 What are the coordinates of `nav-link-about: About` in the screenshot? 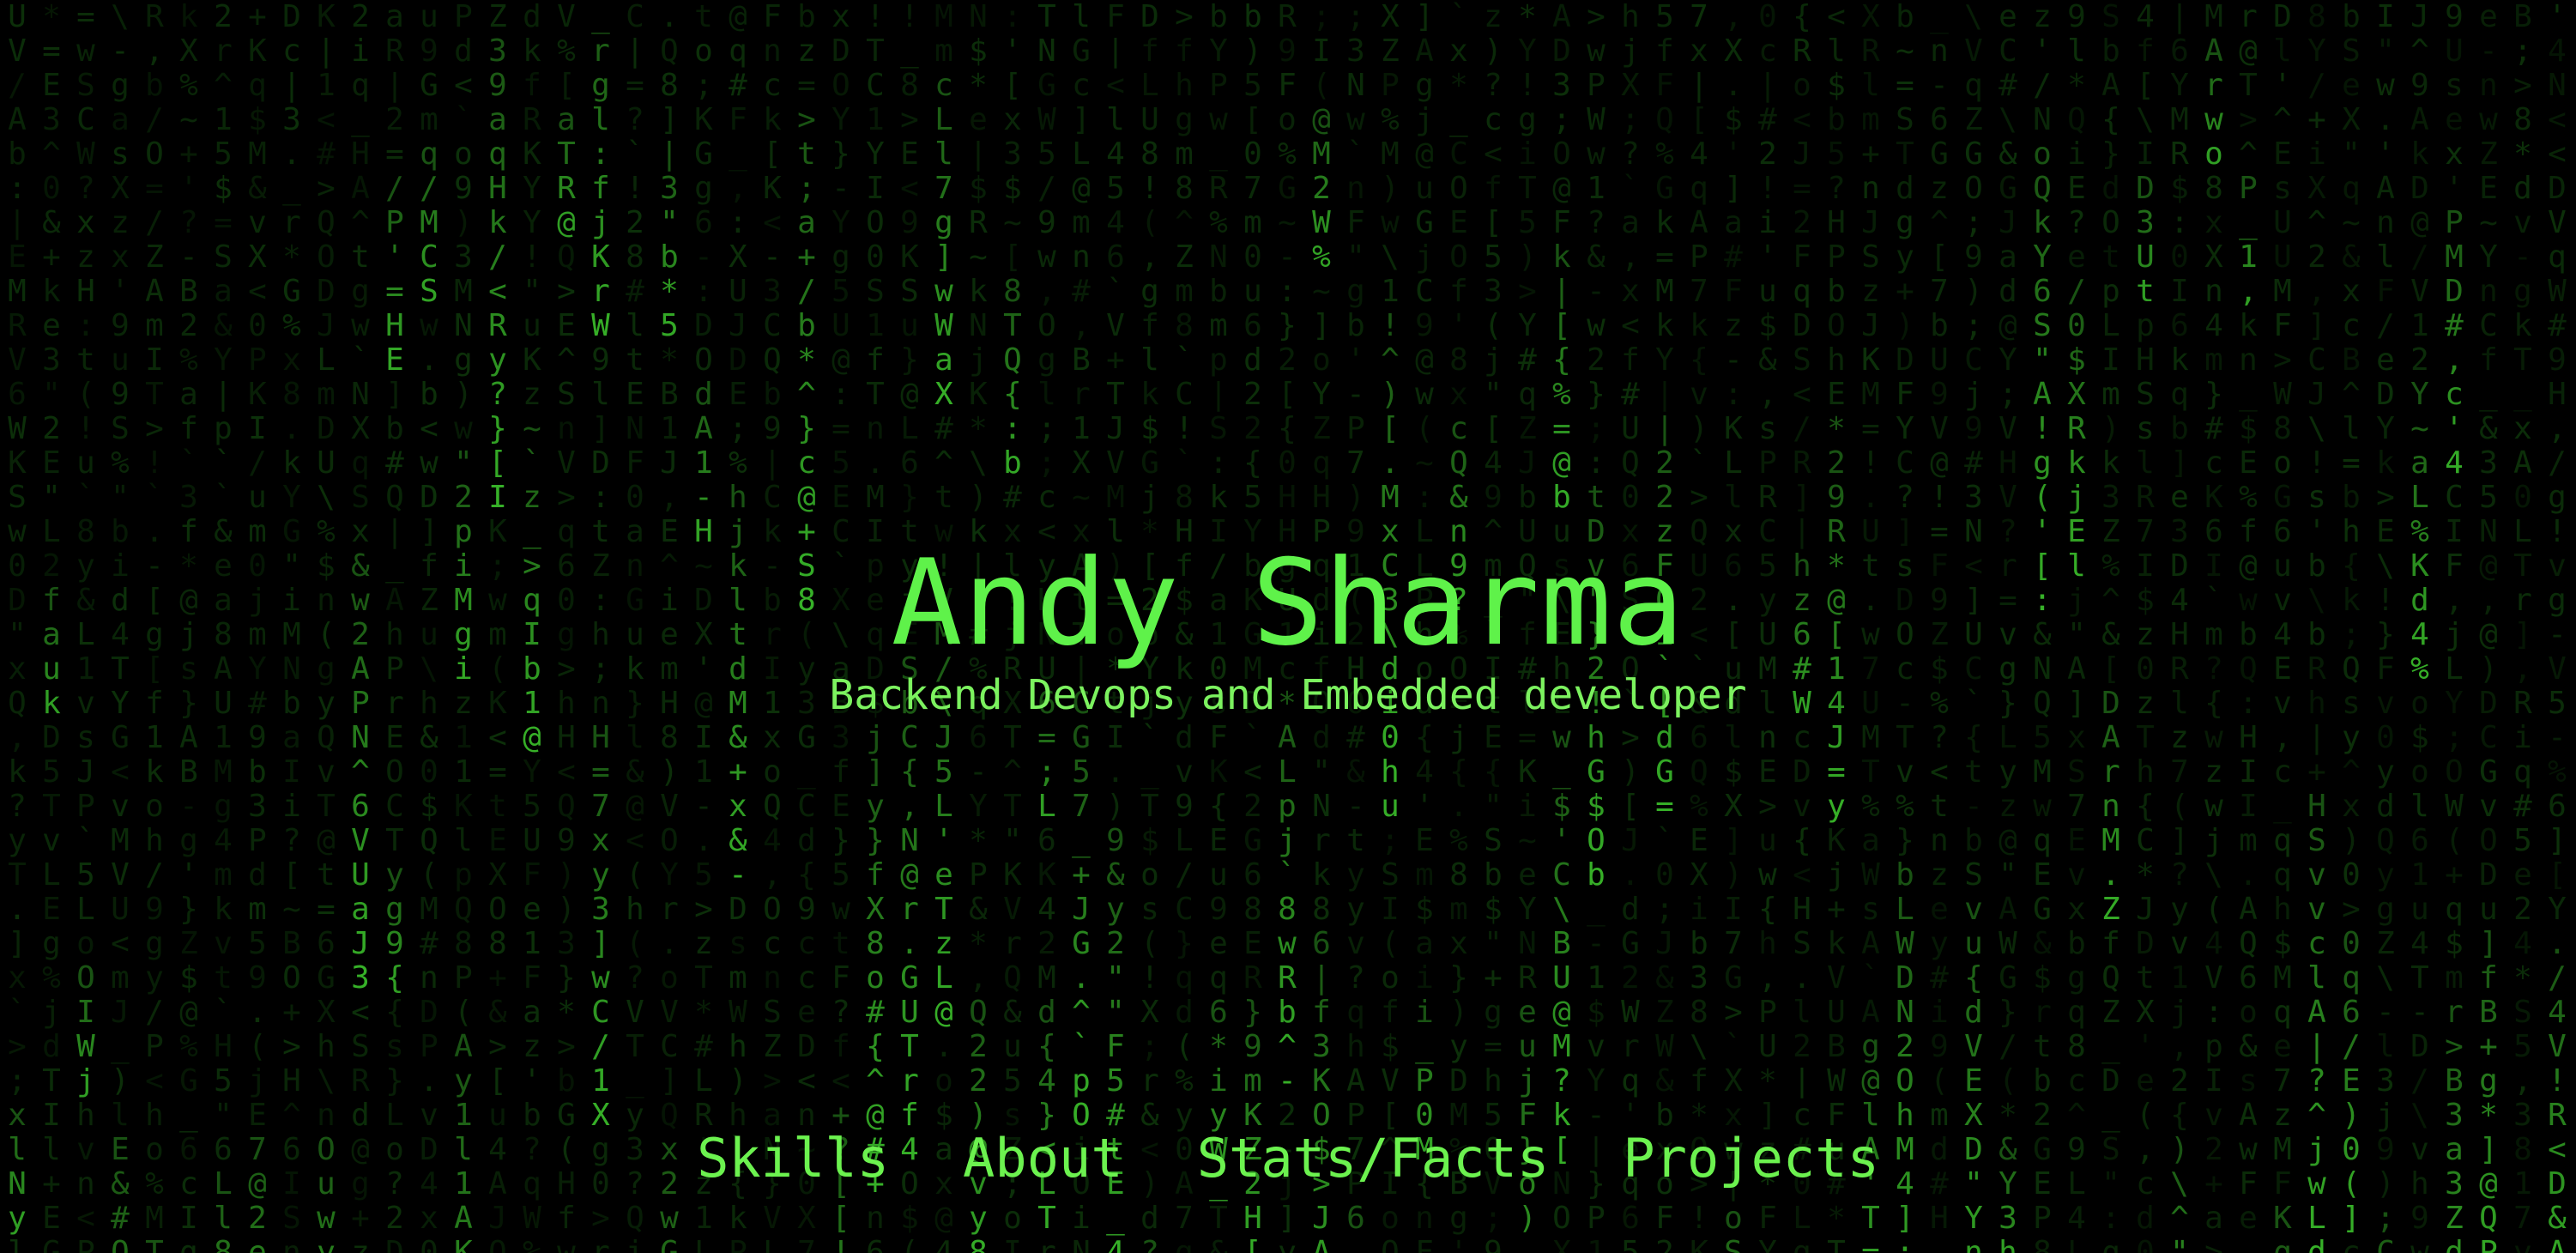 It's located at (1043, 1158).